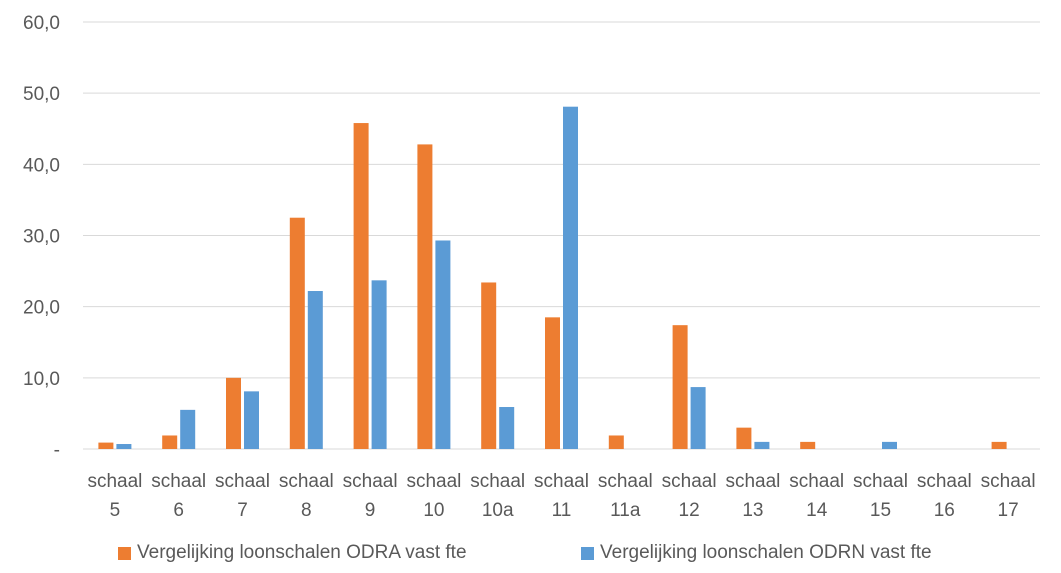 This screenshot has width=1061, height=573. What do you see at coordinates (57, 450) in the screenshot?
I see `y-tick-label: -` at bounding box center [57, 450].